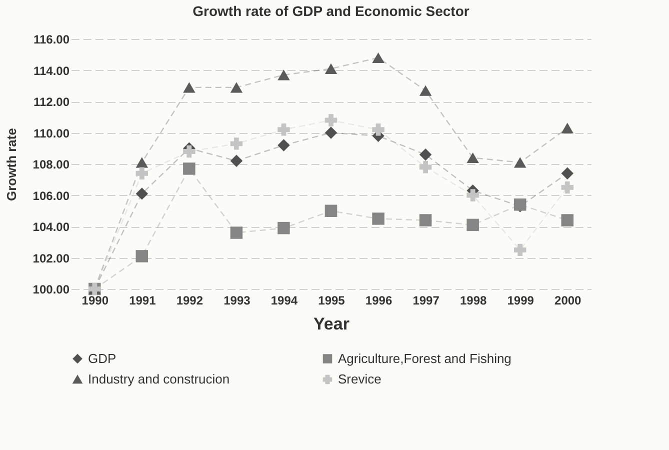 This screenshot has height=450, width=669. Describe the element at coordinates (425, 358) in the screenshot. I see `legend-label: Agriculture,Forest and Fishing` at that location.